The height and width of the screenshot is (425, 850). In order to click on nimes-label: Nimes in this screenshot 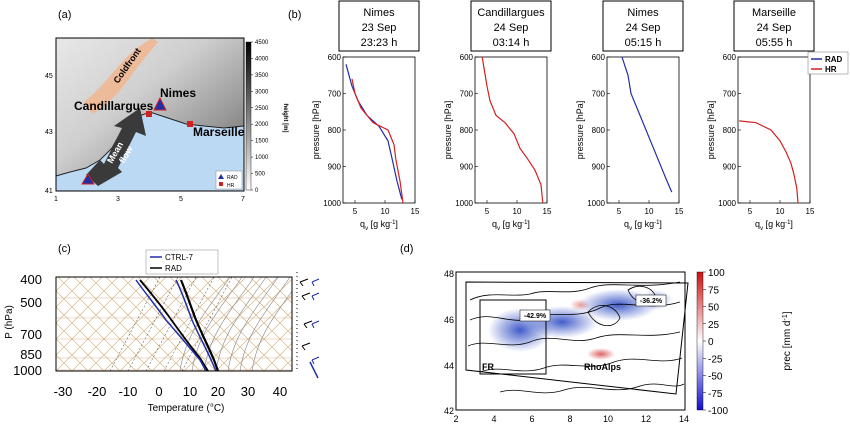, I will do `click(178, 93)`.